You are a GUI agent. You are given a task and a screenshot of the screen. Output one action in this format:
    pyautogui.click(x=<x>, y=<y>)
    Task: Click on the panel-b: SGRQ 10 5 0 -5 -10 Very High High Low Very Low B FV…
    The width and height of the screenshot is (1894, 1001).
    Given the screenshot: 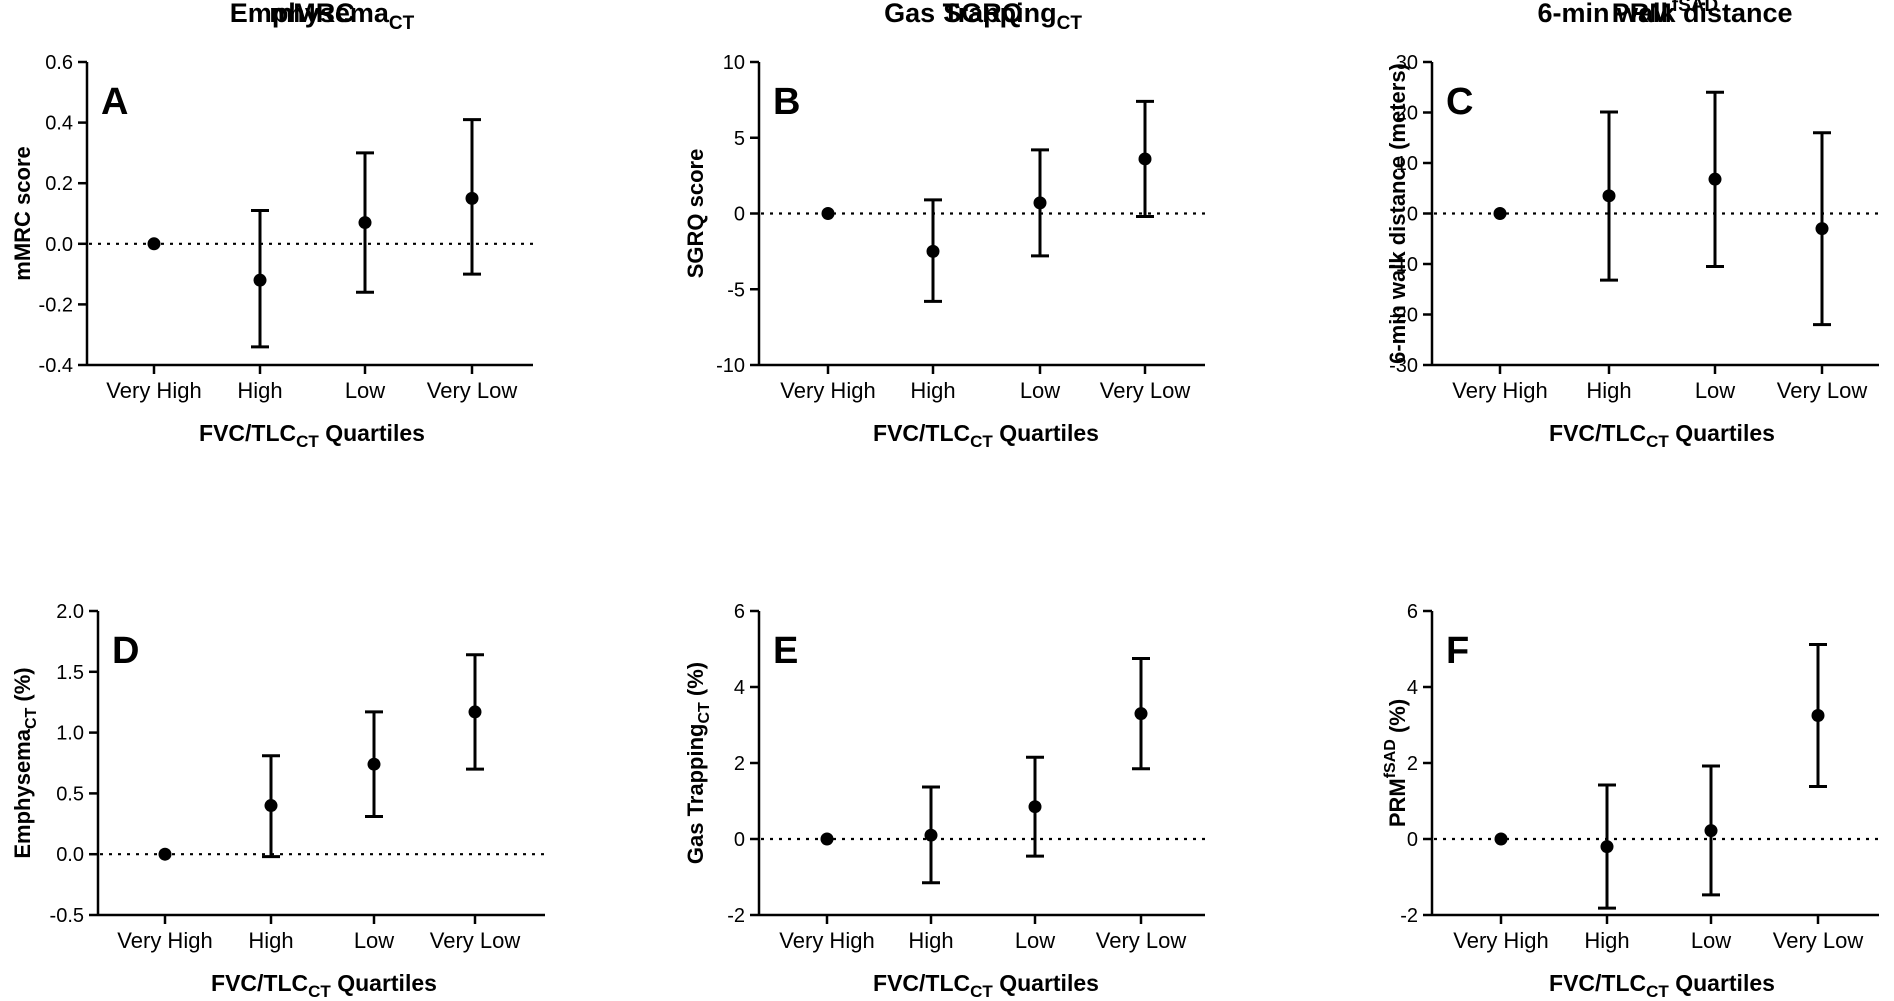 What is the action you would take?
    pyautogui.click(x=944, y=225)
    